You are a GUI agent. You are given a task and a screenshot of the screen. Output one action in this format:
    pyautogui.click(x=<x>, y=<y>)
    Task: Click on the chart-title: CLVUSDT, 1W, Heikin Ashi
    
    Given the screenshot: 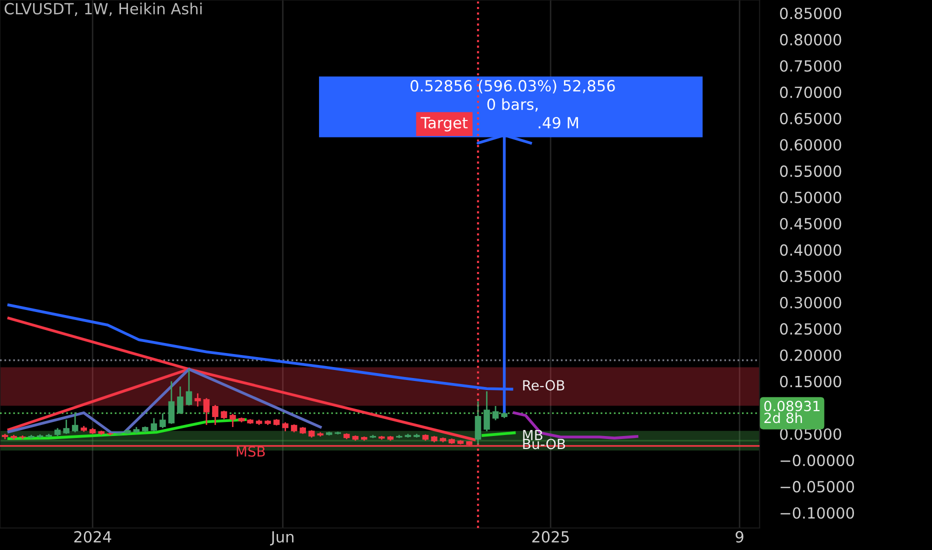 What is the action you would take?
    pyautogui.click(x=103, y=9)
    